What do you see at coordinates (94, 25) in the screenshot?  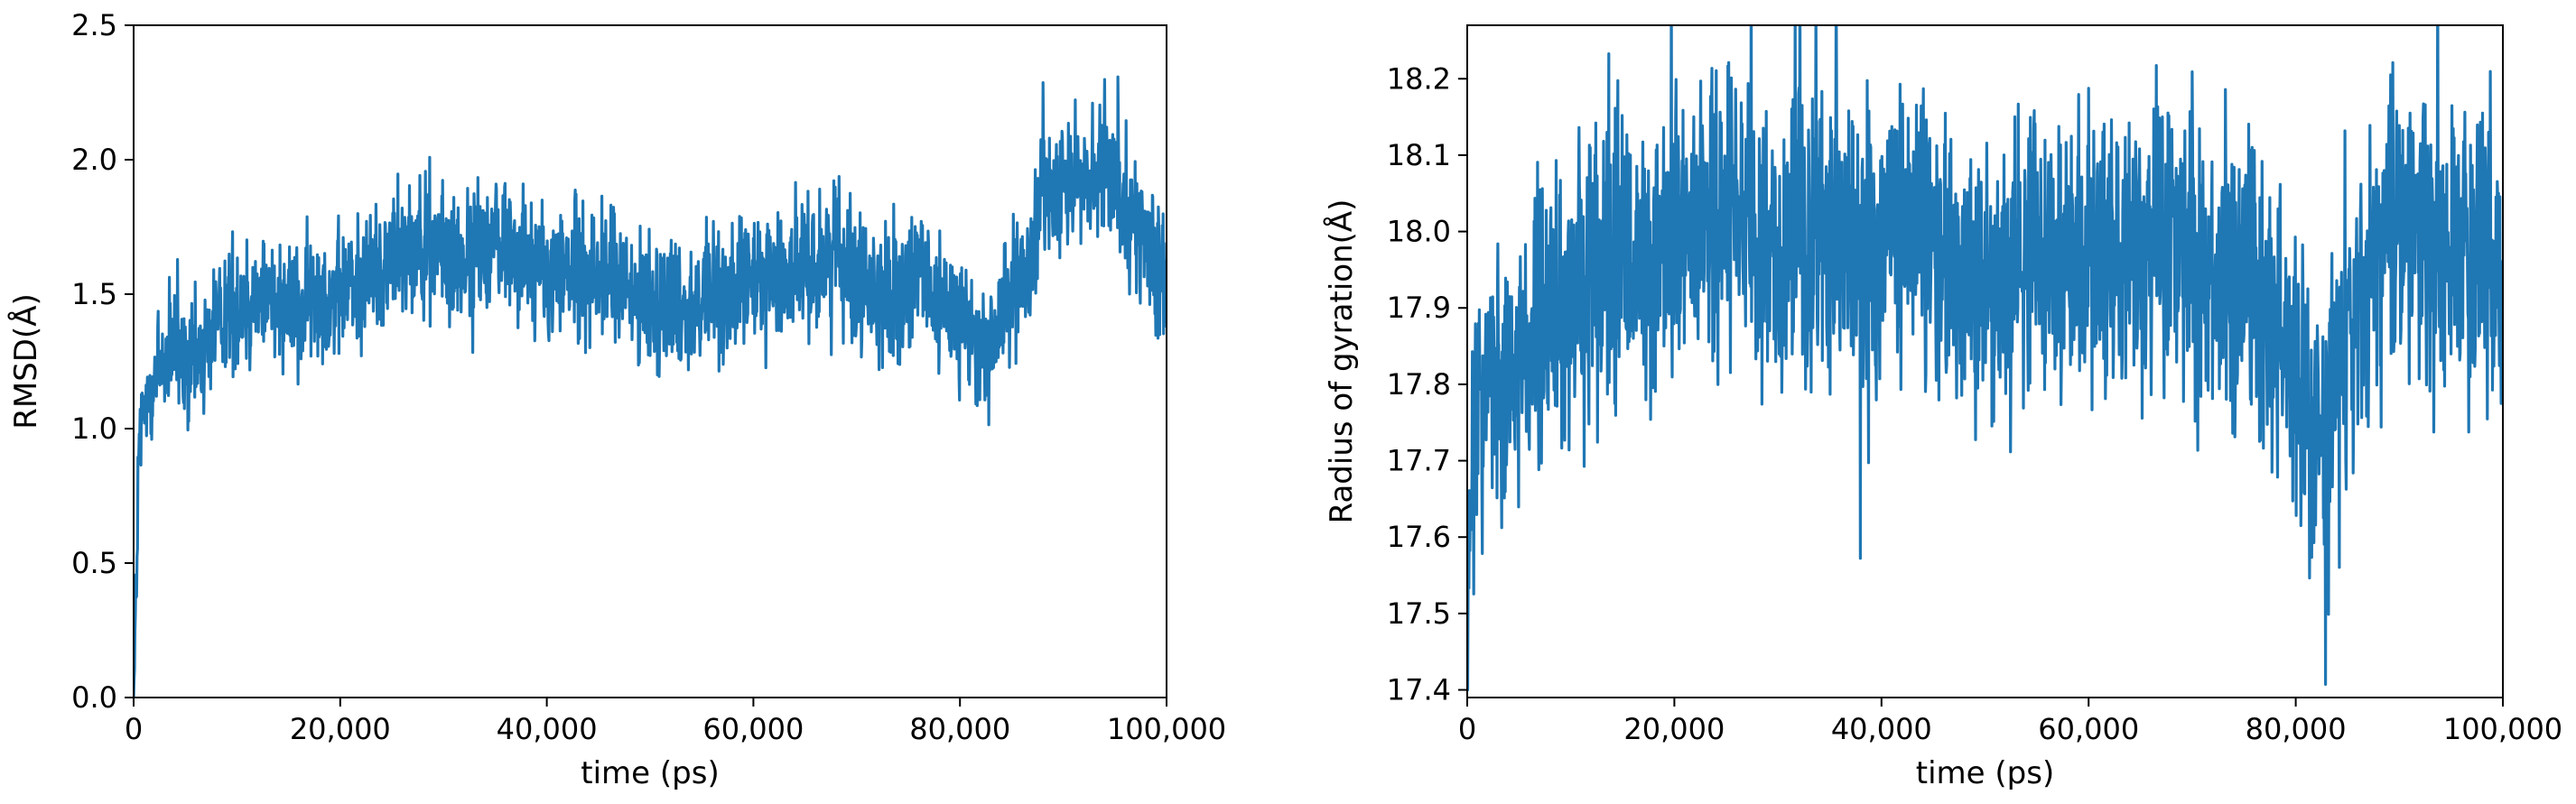 I see `y-tick-label: 2.5` at bounding box center [94, 25].